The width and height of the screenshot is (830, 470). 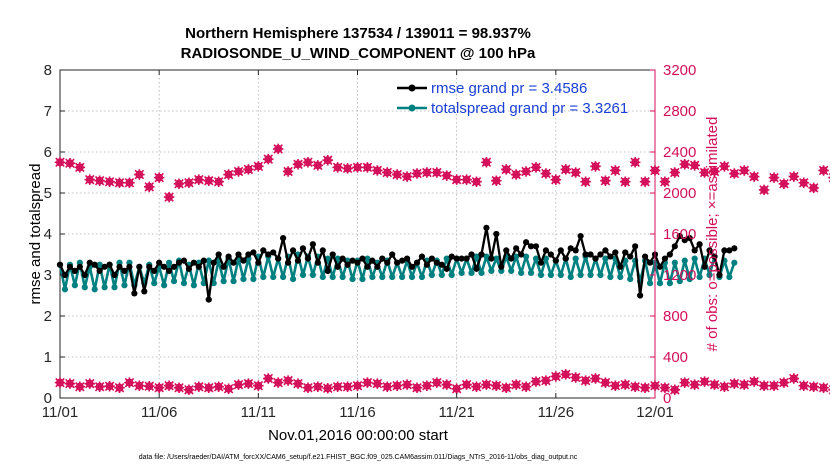 What do you see at coordinates (48, 275) in the screenshot?
I see `y-tick-label: 3` at bounding box center [48, 275].